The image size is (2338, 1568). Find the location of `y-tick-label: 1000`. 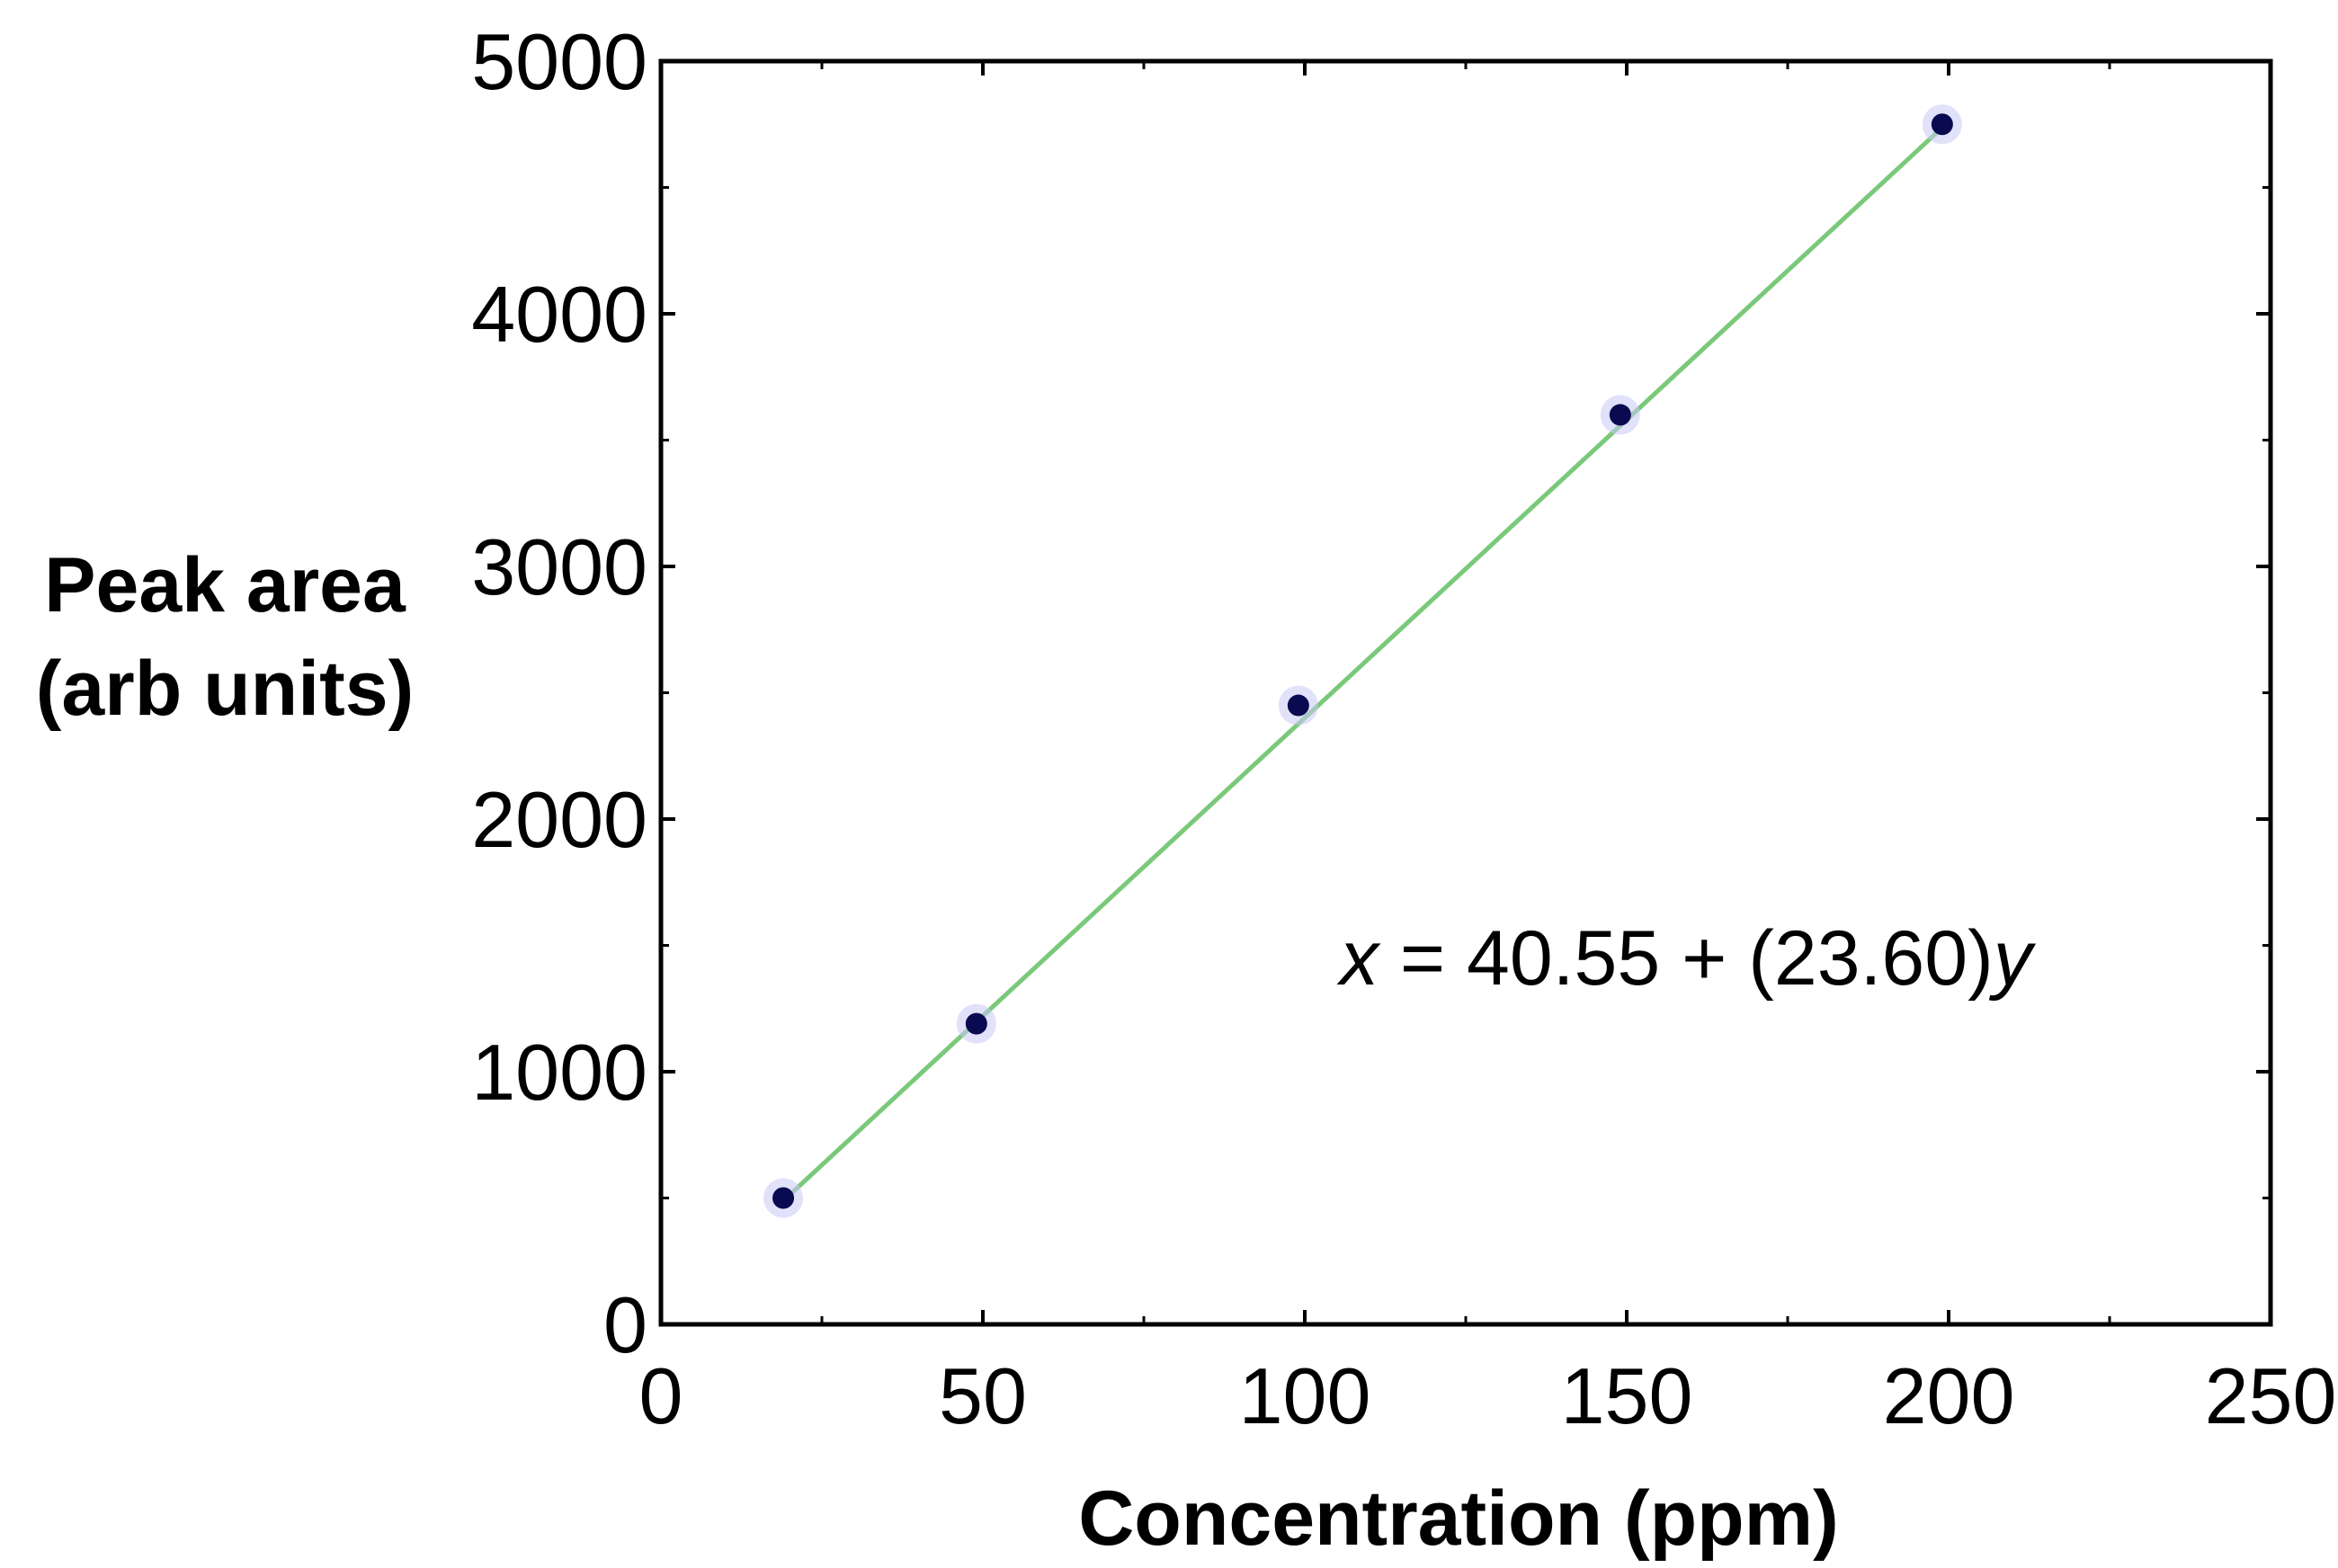

y-tick-label: 1000 is located at coordinates (559, 1073).